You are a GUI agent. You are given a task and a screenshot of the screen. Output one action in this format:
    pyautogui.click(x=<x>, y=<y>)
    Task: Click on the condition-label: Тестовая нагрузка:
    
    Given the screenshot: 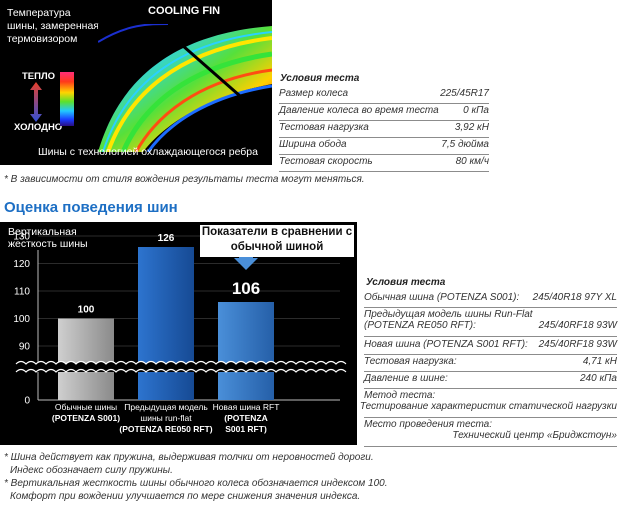 What is the action you would take?
    pyautogui.click(x=410, y=361)
    